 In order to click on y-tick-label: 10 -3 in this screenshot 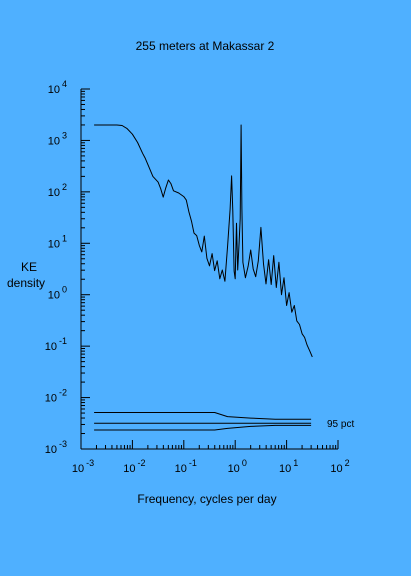, I will do `click(56, 447)`.